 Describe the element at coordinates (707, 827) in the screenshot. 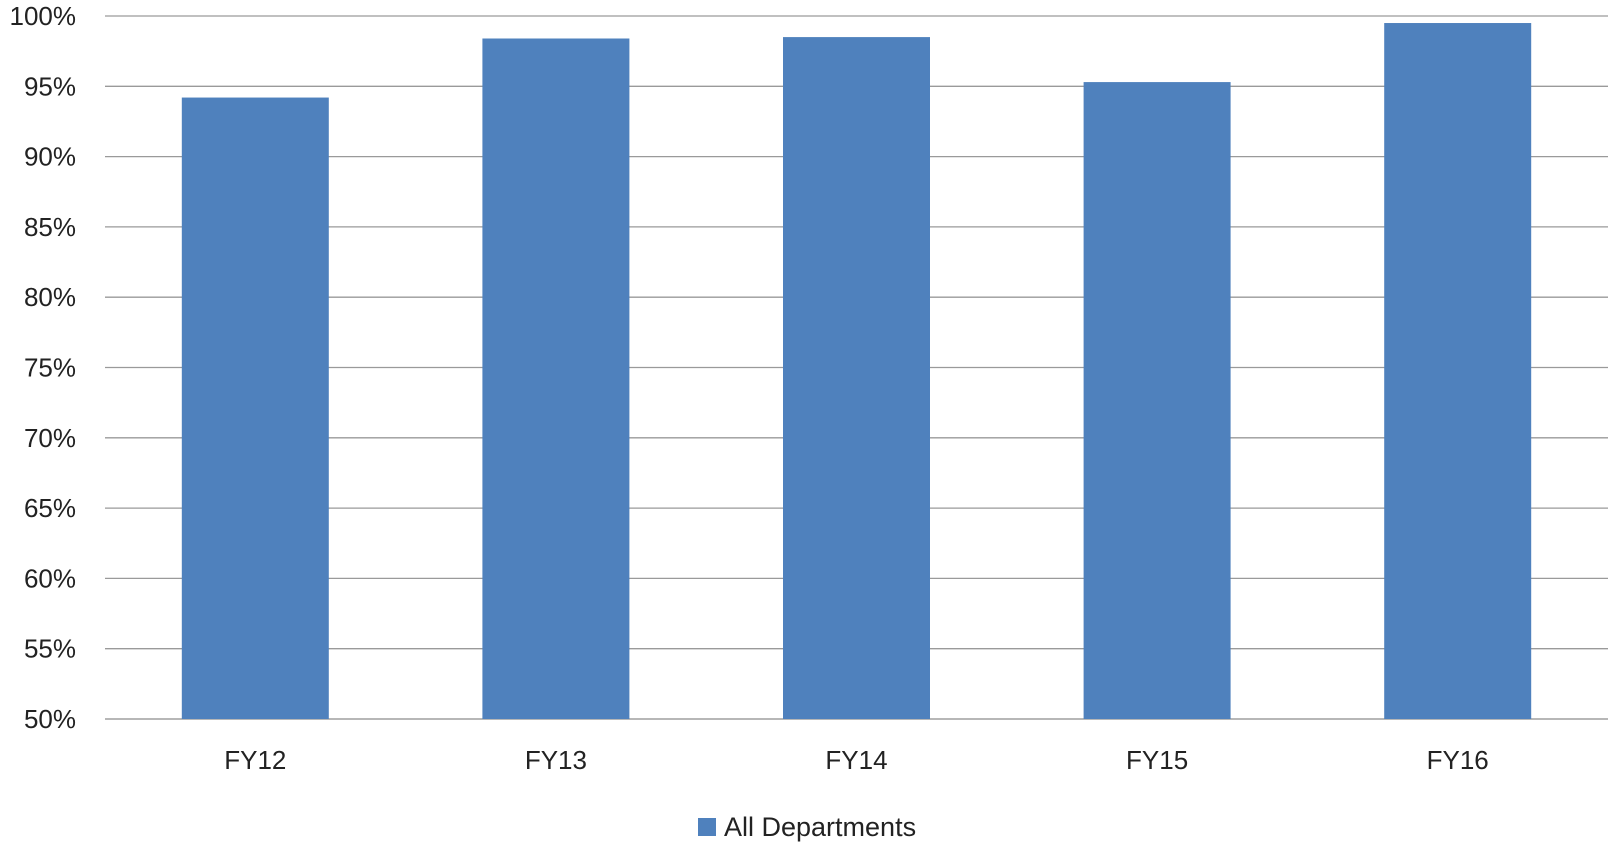

I see `legend-swatch` at that location.